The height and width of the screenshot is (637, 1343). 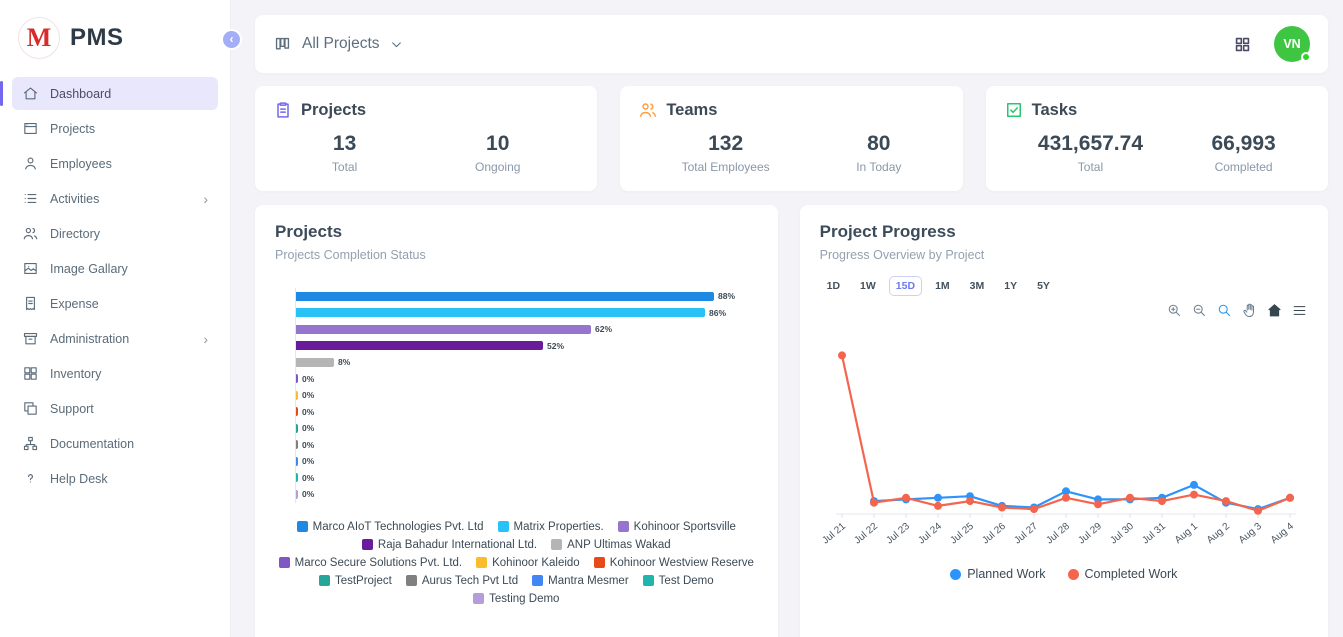 I want to click on legend-item: Marco Secure Solutions Pvt. Ltd., so click(x=370, y=563).